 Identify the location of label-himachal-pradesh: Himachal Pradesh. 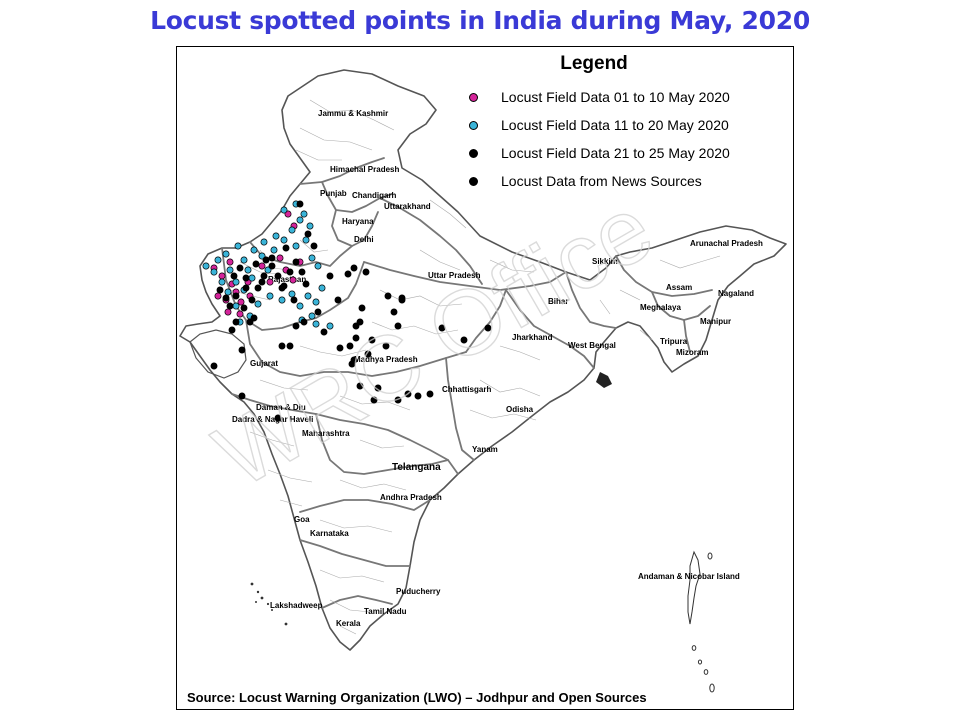
(364, 169).